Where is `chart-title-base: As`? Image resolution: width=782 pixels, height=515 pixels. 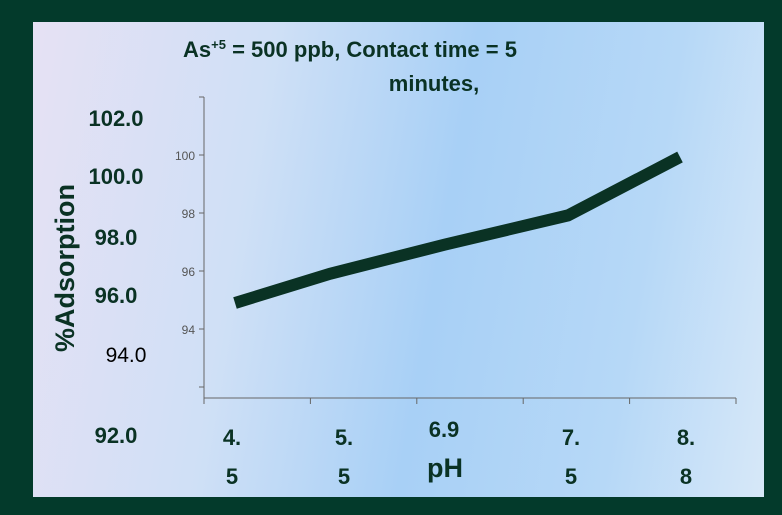 chart-title-base: As is located at coordinates (197, 49).